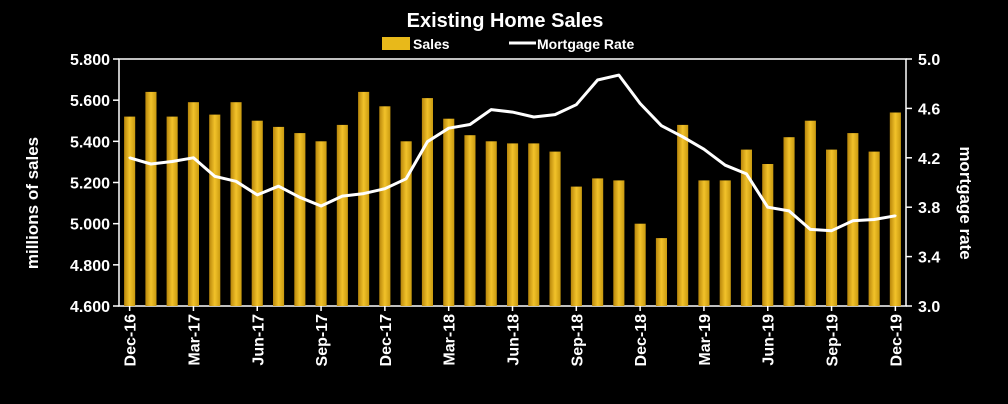 This screenshot has width=1008, height=404. I want to click on left-tick-label: 5.800, so click(90, 60).